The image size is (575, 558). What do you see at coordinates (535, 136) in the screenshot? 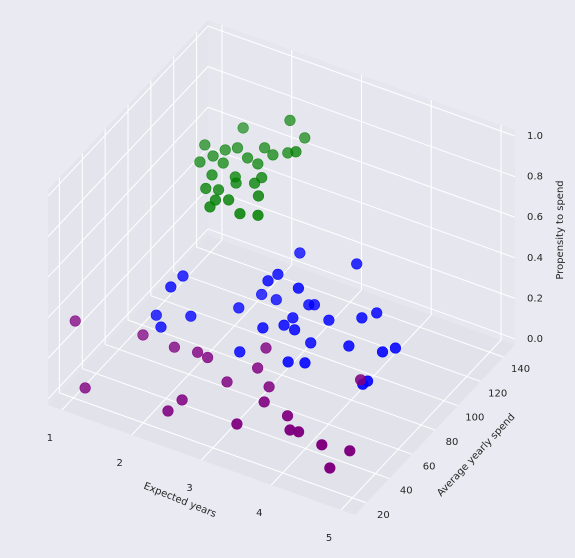
I see `z-tick-label: 1.0` at bounding box center [535, 136].